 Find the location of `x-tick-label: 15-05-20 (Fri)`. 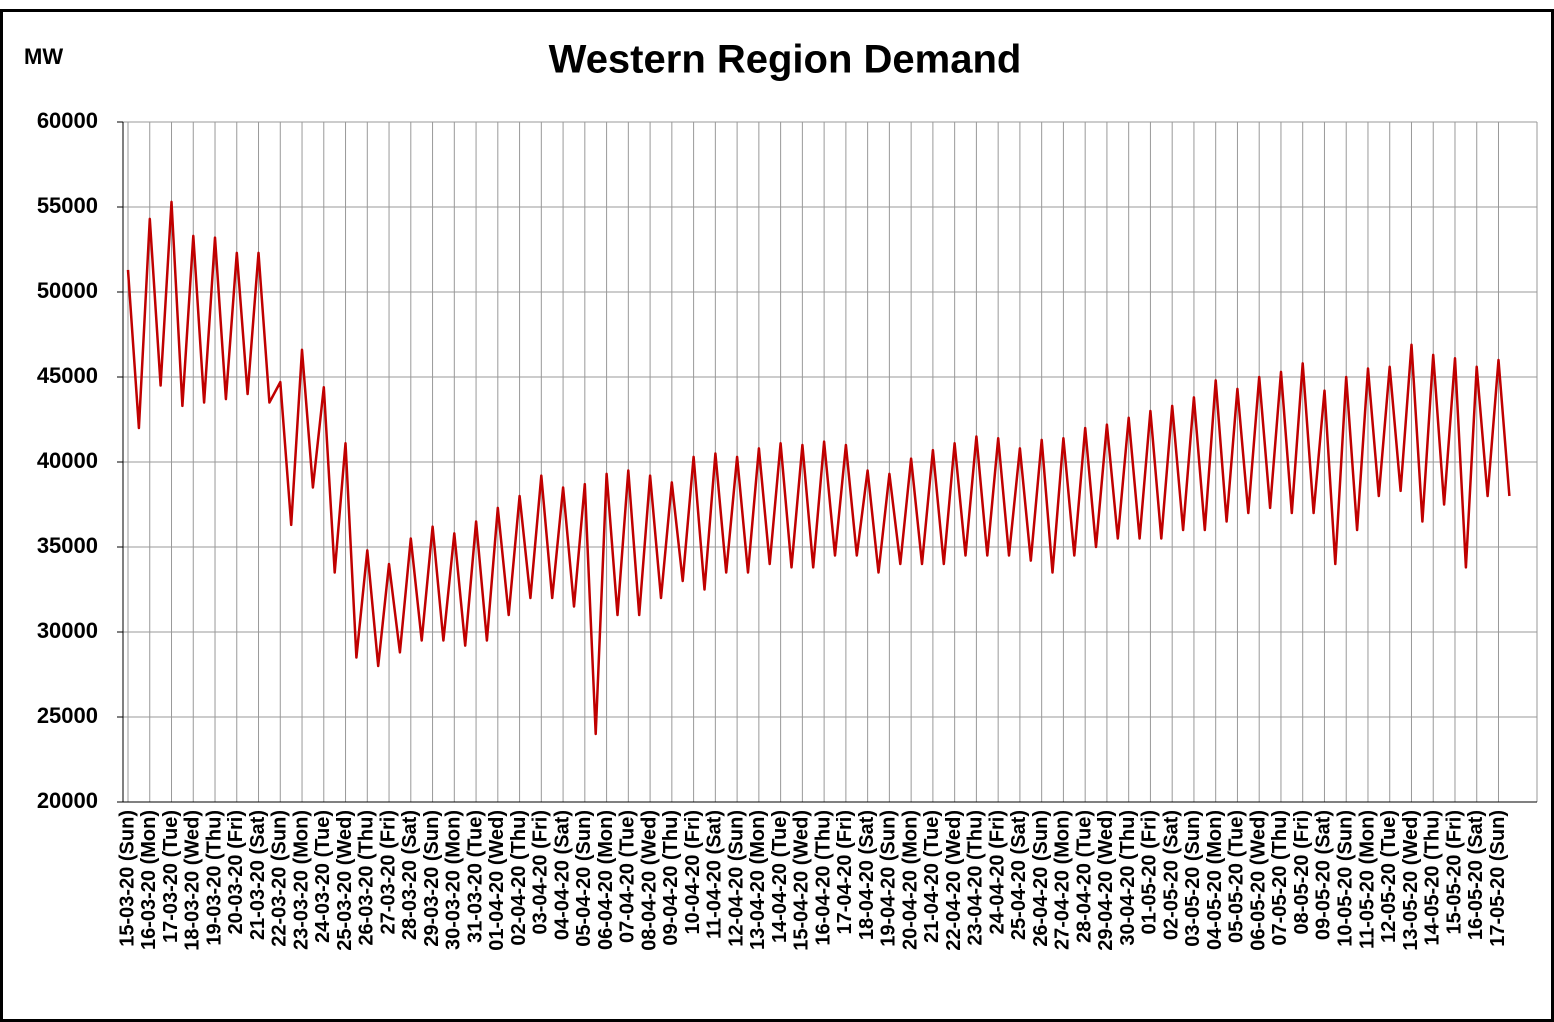

x-tick-label: 15-05-20 (Fri) is located at coordinates (1454, 872).